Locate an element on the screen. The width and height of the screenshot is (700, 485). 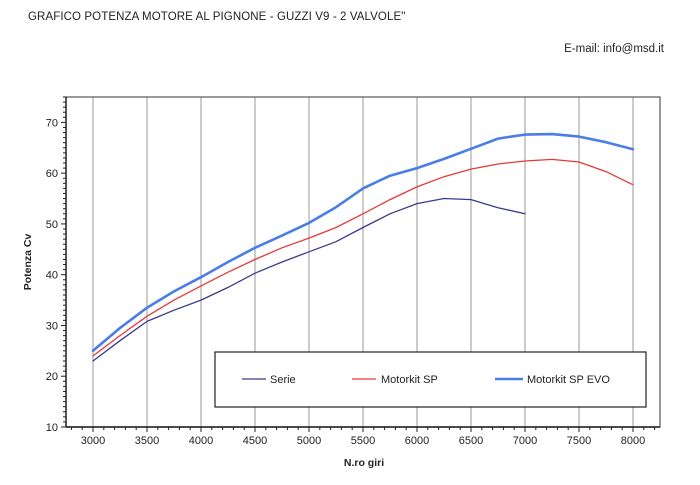
legend-label: Motorkit SP EVO is located at coordinates (568, 380).